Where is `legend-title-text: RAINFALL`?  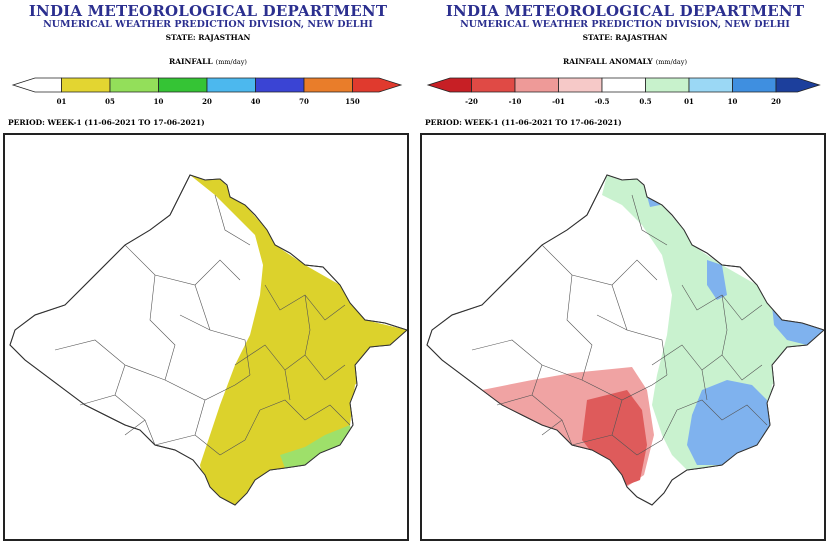 legend-title-text: RAINFALL is located at coordinates (191, 61).